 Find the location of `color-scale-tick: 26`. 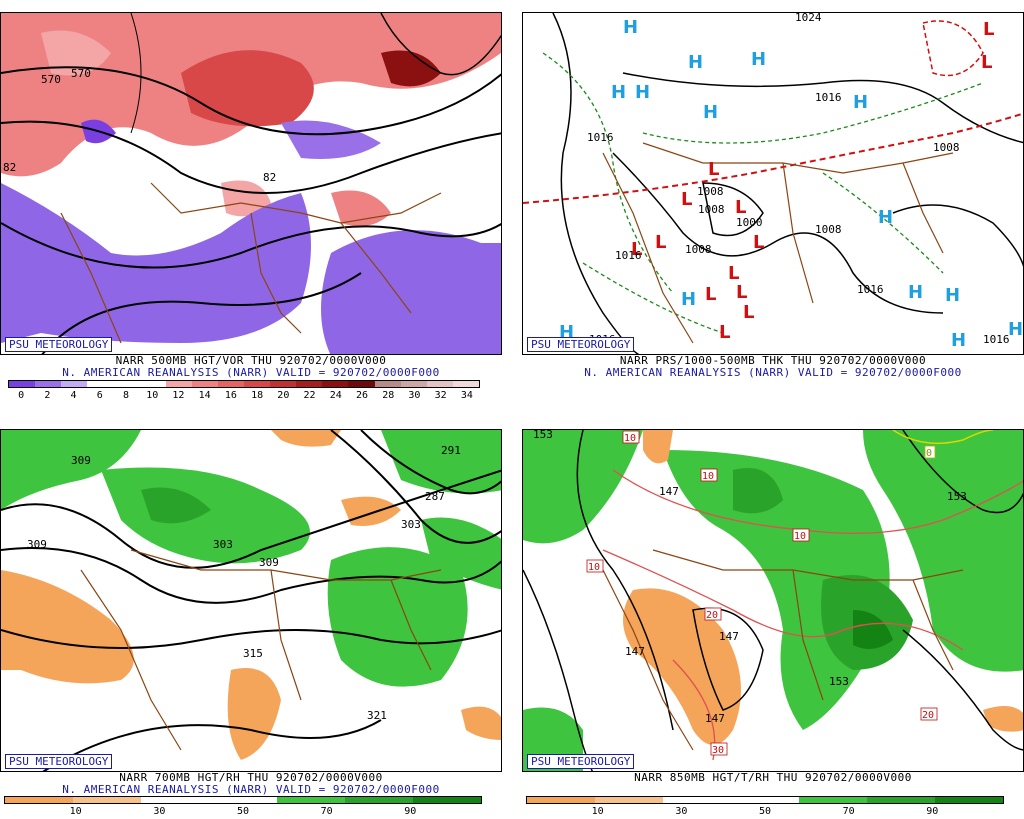

color-scale-tick: 26 is located at coordinates (362, 395).